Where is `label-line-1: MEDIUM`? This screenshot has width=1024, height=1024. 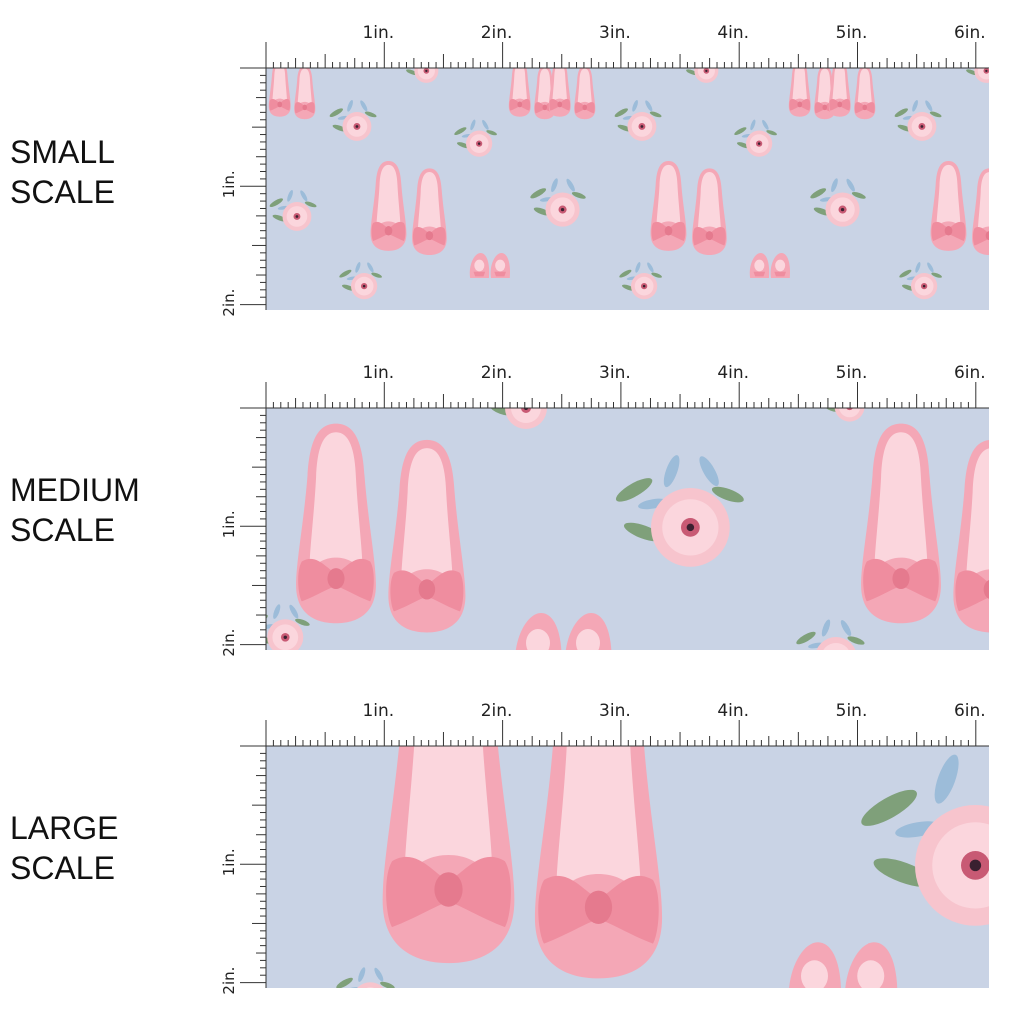 label-line-1: MEDIUM is located at coordinates (75, 490).